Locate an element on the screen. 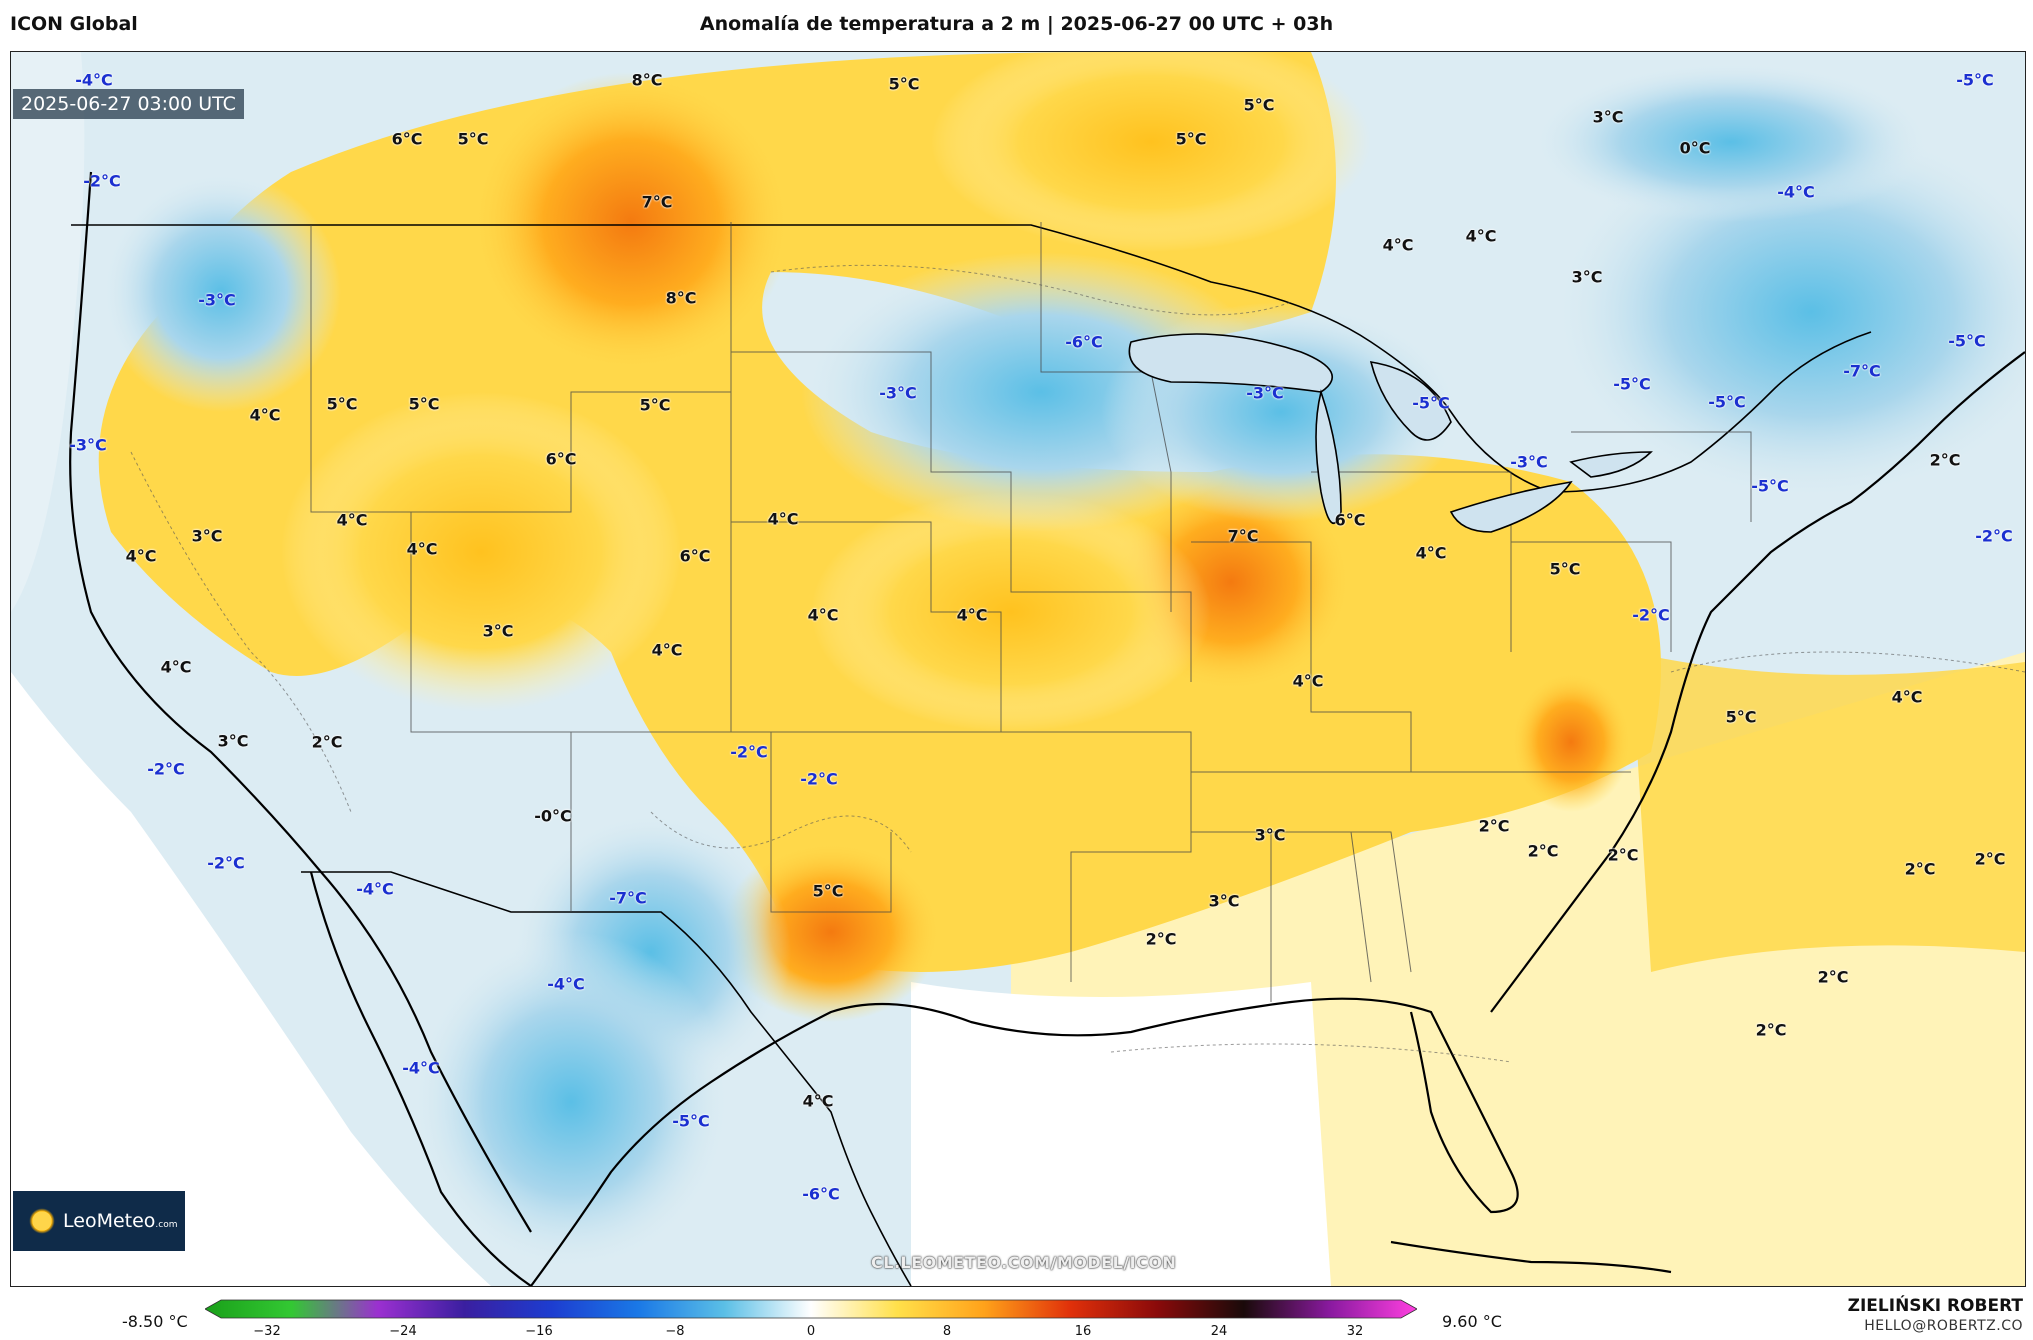 This screenshot has width=2033, height=1340. gulf-neutral-field is located at coordinates (1121, 1134).